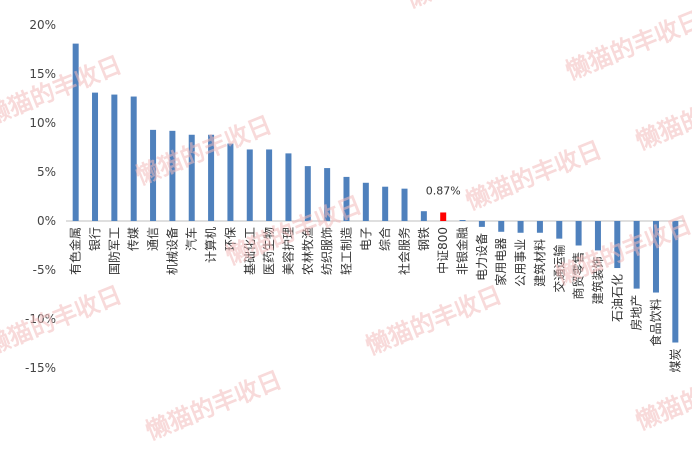 This screenshot has width=692, height=461. What do you see at coordinates (44, 270) in the screenshot?
I see `y-tick-label: -5%` at bounding box center [44, 270].